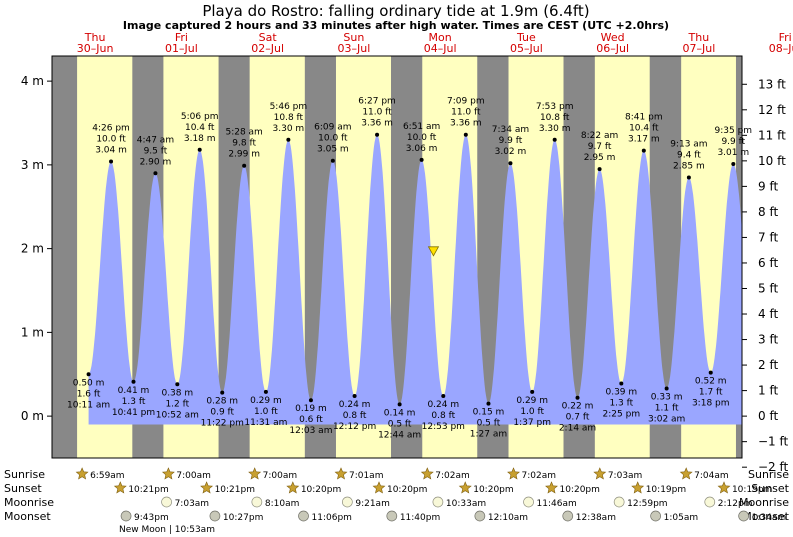 This screenshot has height=537, width=793. I want to click on new-moon-label: New Moon | 10:53am, so click(167, 530).